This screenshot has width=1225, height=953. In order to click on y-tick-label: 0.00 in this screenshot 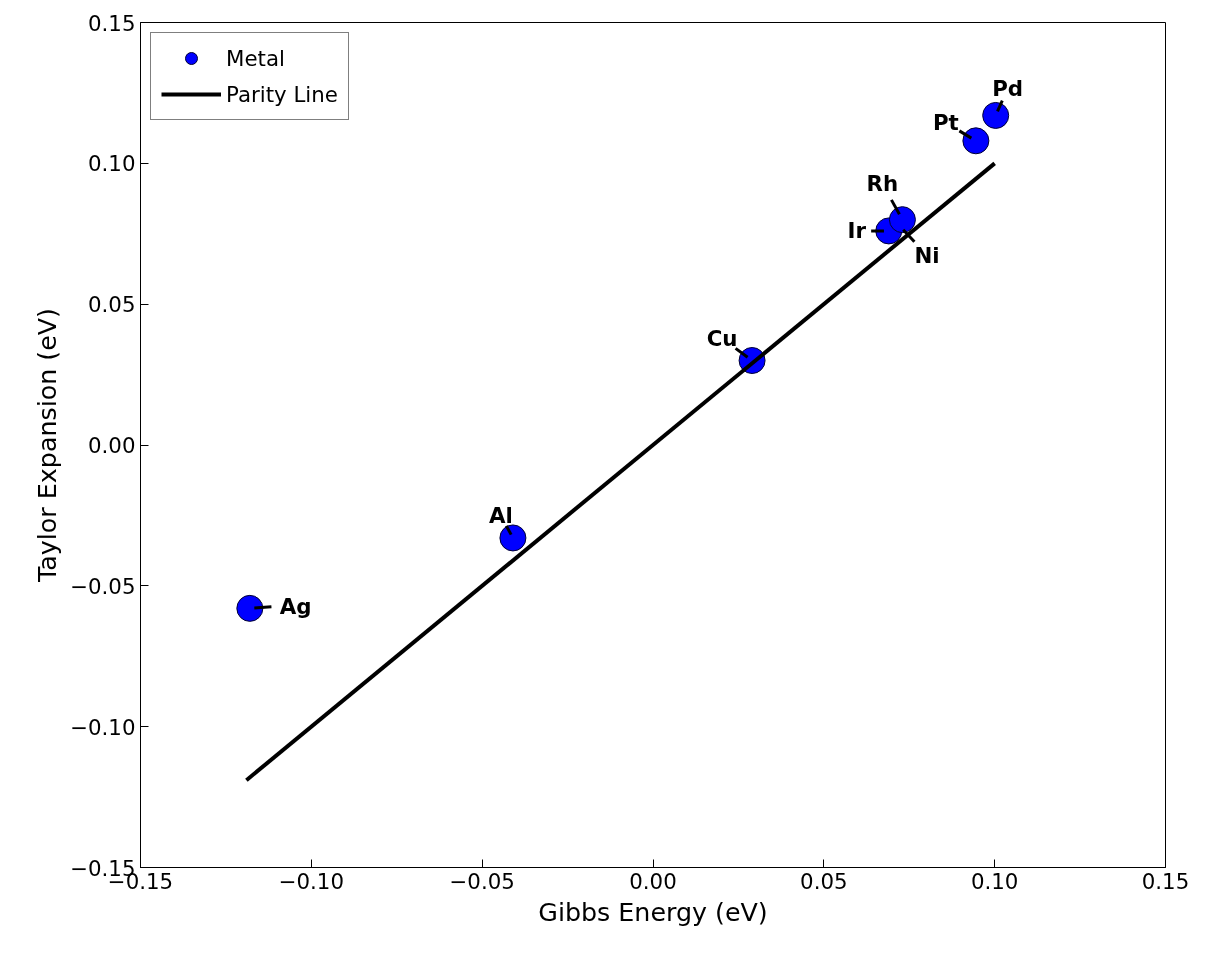, I will do `click(112, 445)`.